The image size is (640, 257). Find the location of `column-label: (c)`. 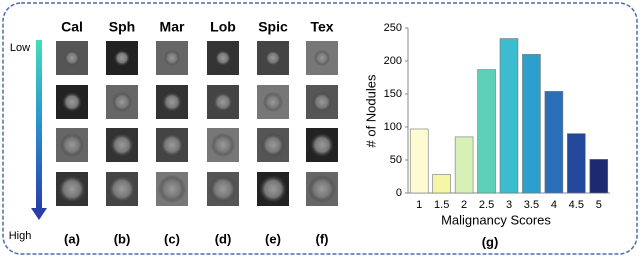

column-label: (c) is located at coordinates (172, 238).